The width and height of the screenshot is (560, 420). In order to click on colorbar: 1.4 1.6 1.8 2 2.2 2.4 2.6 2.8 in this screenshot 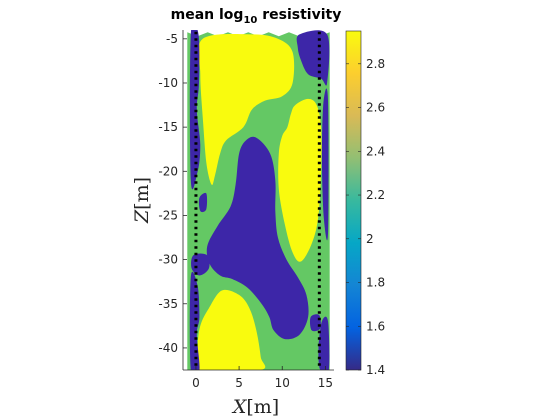, I will do `click(365, 203)`.